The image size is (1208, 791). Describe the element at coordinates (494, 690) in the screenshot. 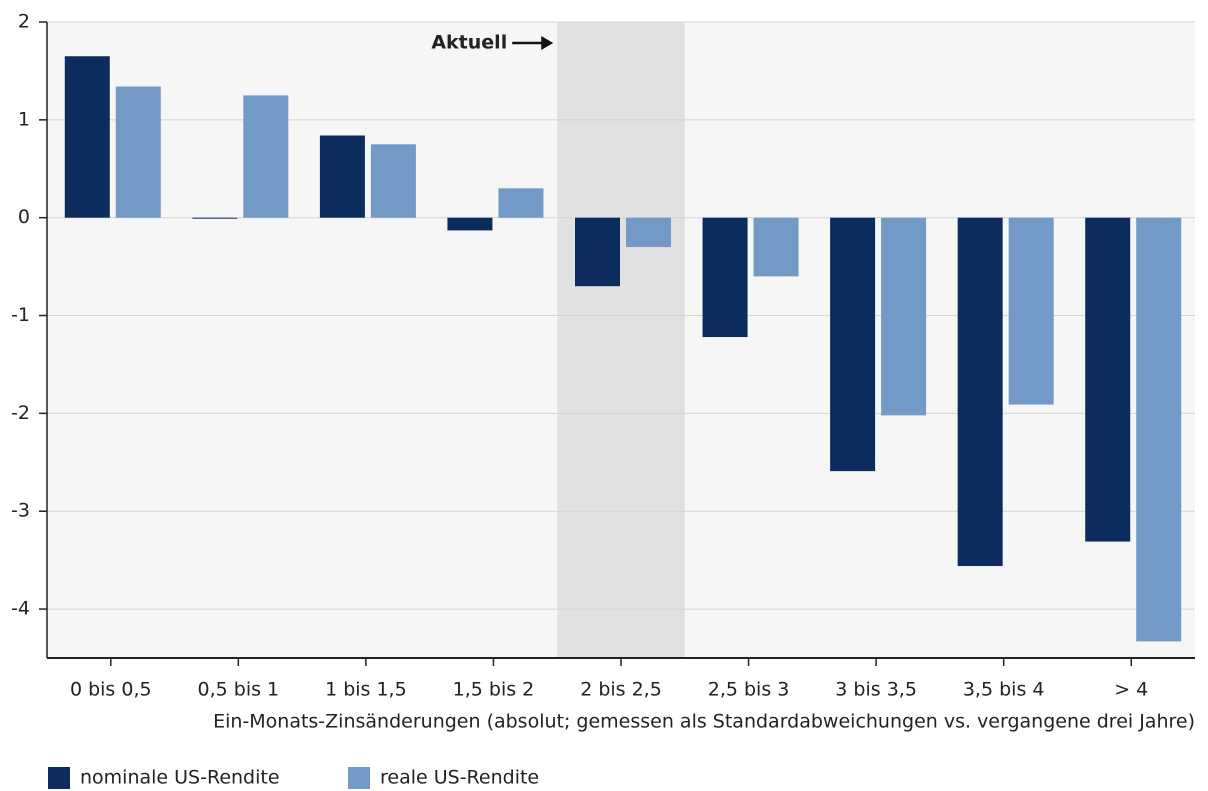

I see `x-tick-label: 1,5 bis 2` at that location.